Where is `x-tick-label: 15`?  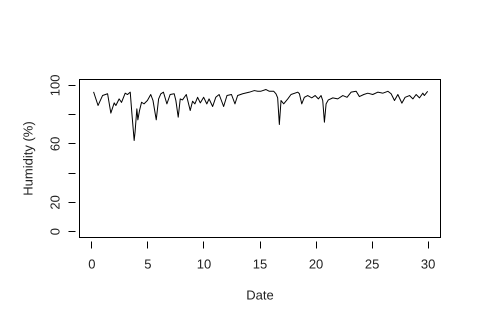 x-tick-label: 15 is located at coordinates (260, 264).